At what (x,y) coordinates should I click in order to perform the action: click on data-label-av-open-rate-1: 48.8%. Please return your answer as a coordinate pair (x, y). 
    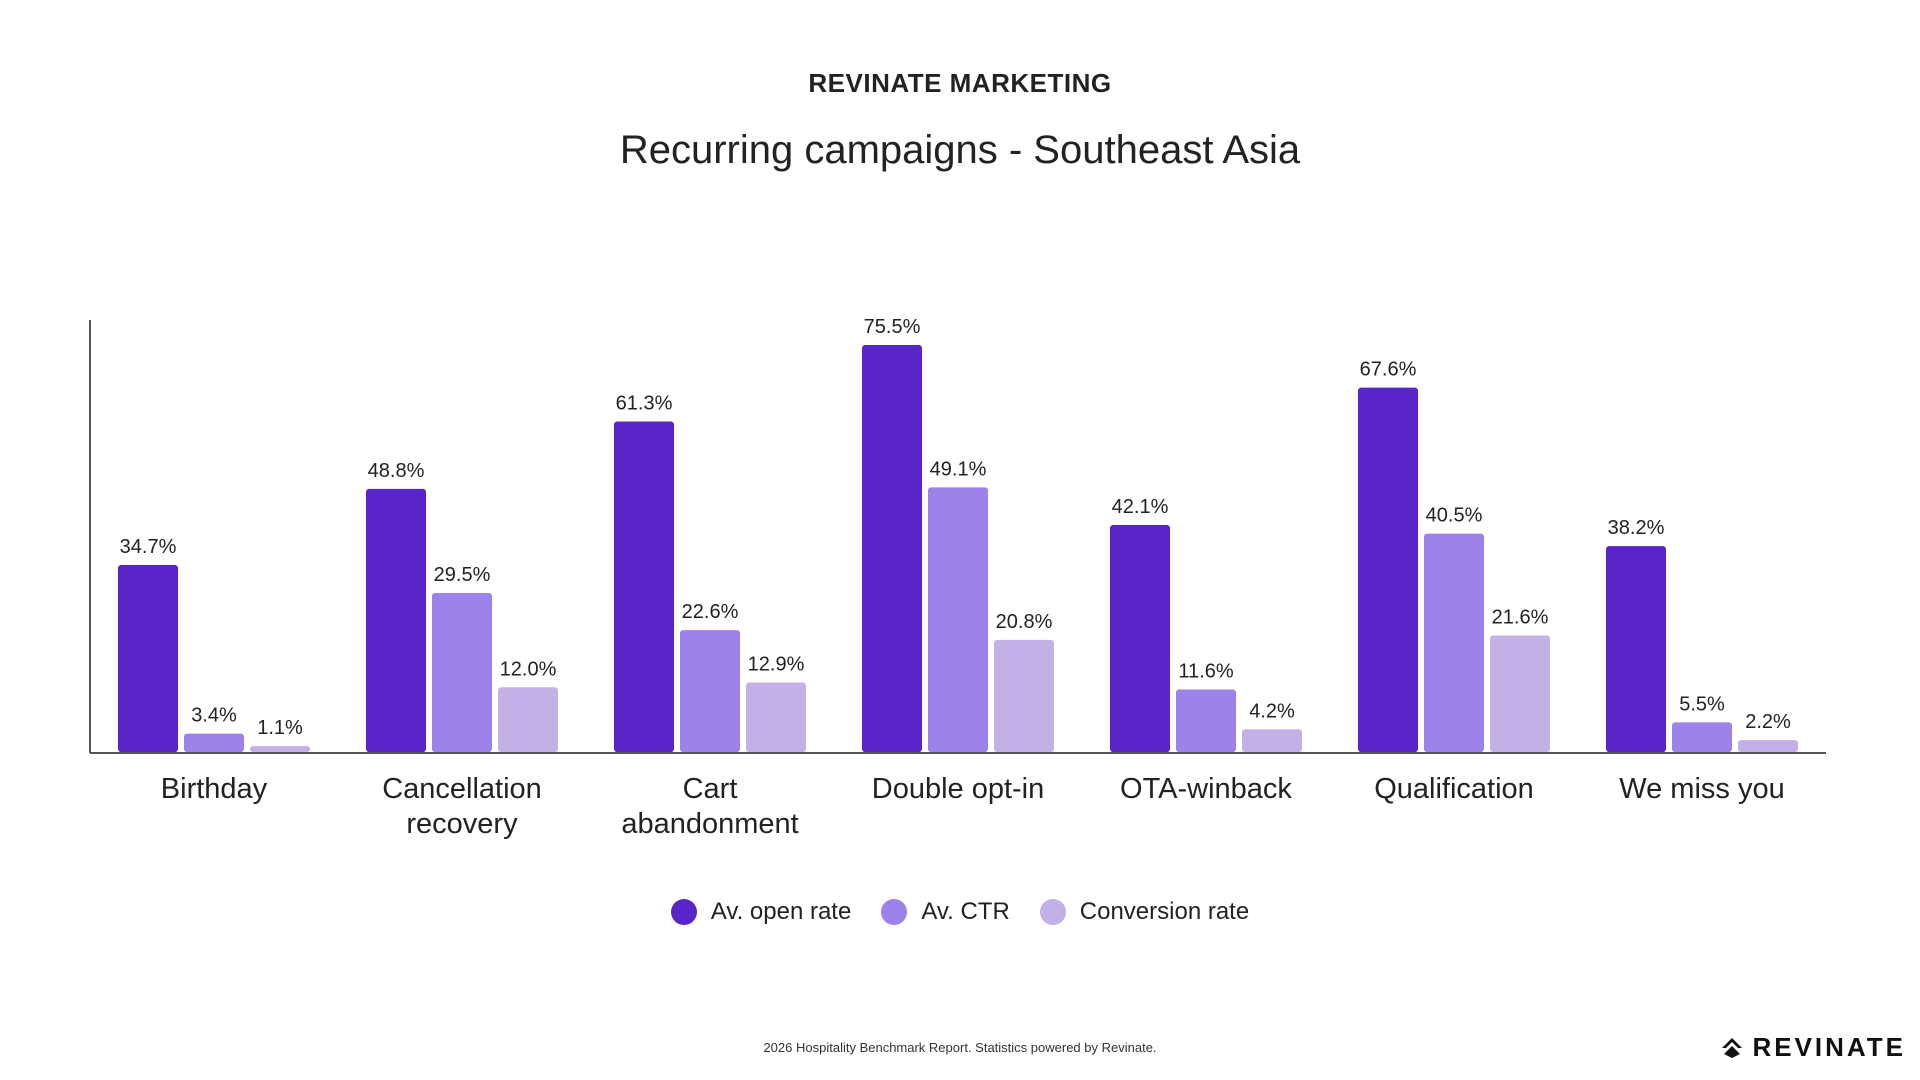
    Looking at the image, I should click on (396, 471).